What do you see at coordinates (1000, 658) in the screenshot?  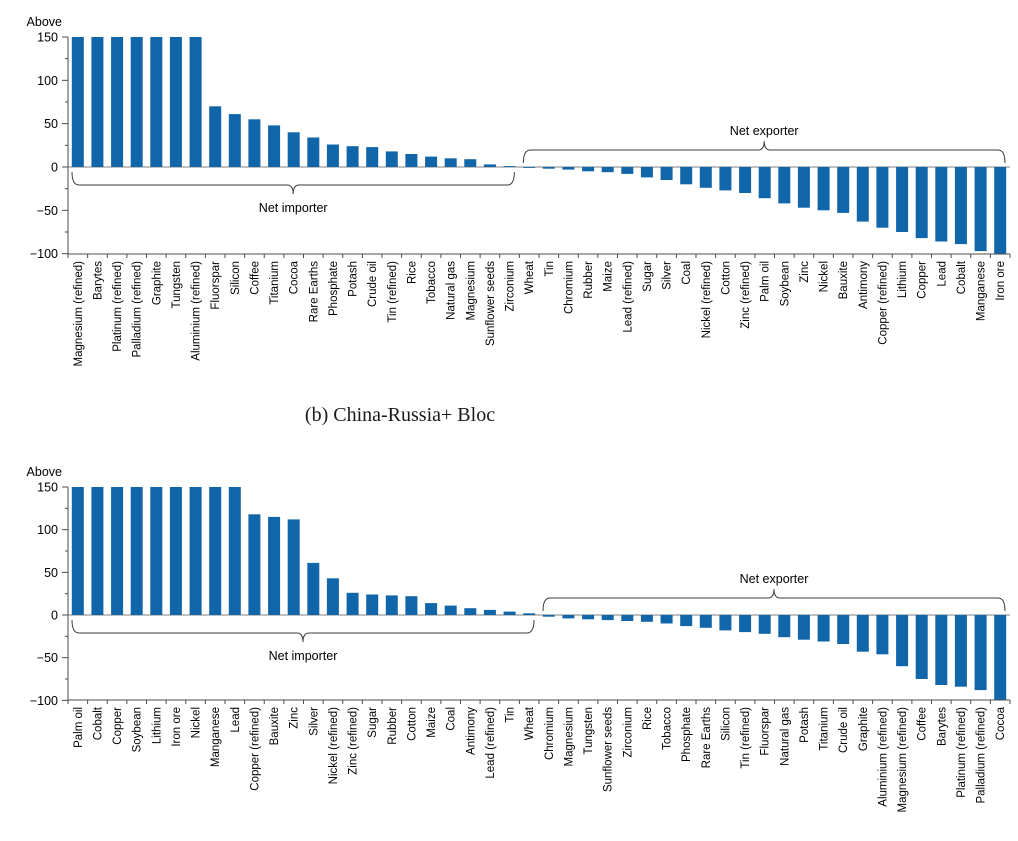 I see `bar-cocoa` at bounding box center [1000, 658].